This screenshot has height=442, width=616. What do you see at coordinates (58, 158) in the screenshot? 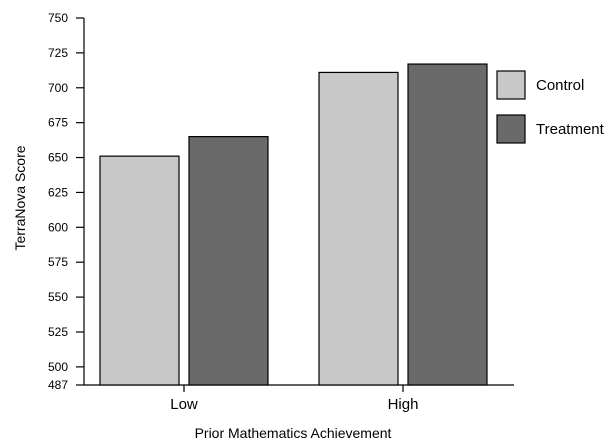
I see `y-tick-label: 650` at bounding box center [58, 158].